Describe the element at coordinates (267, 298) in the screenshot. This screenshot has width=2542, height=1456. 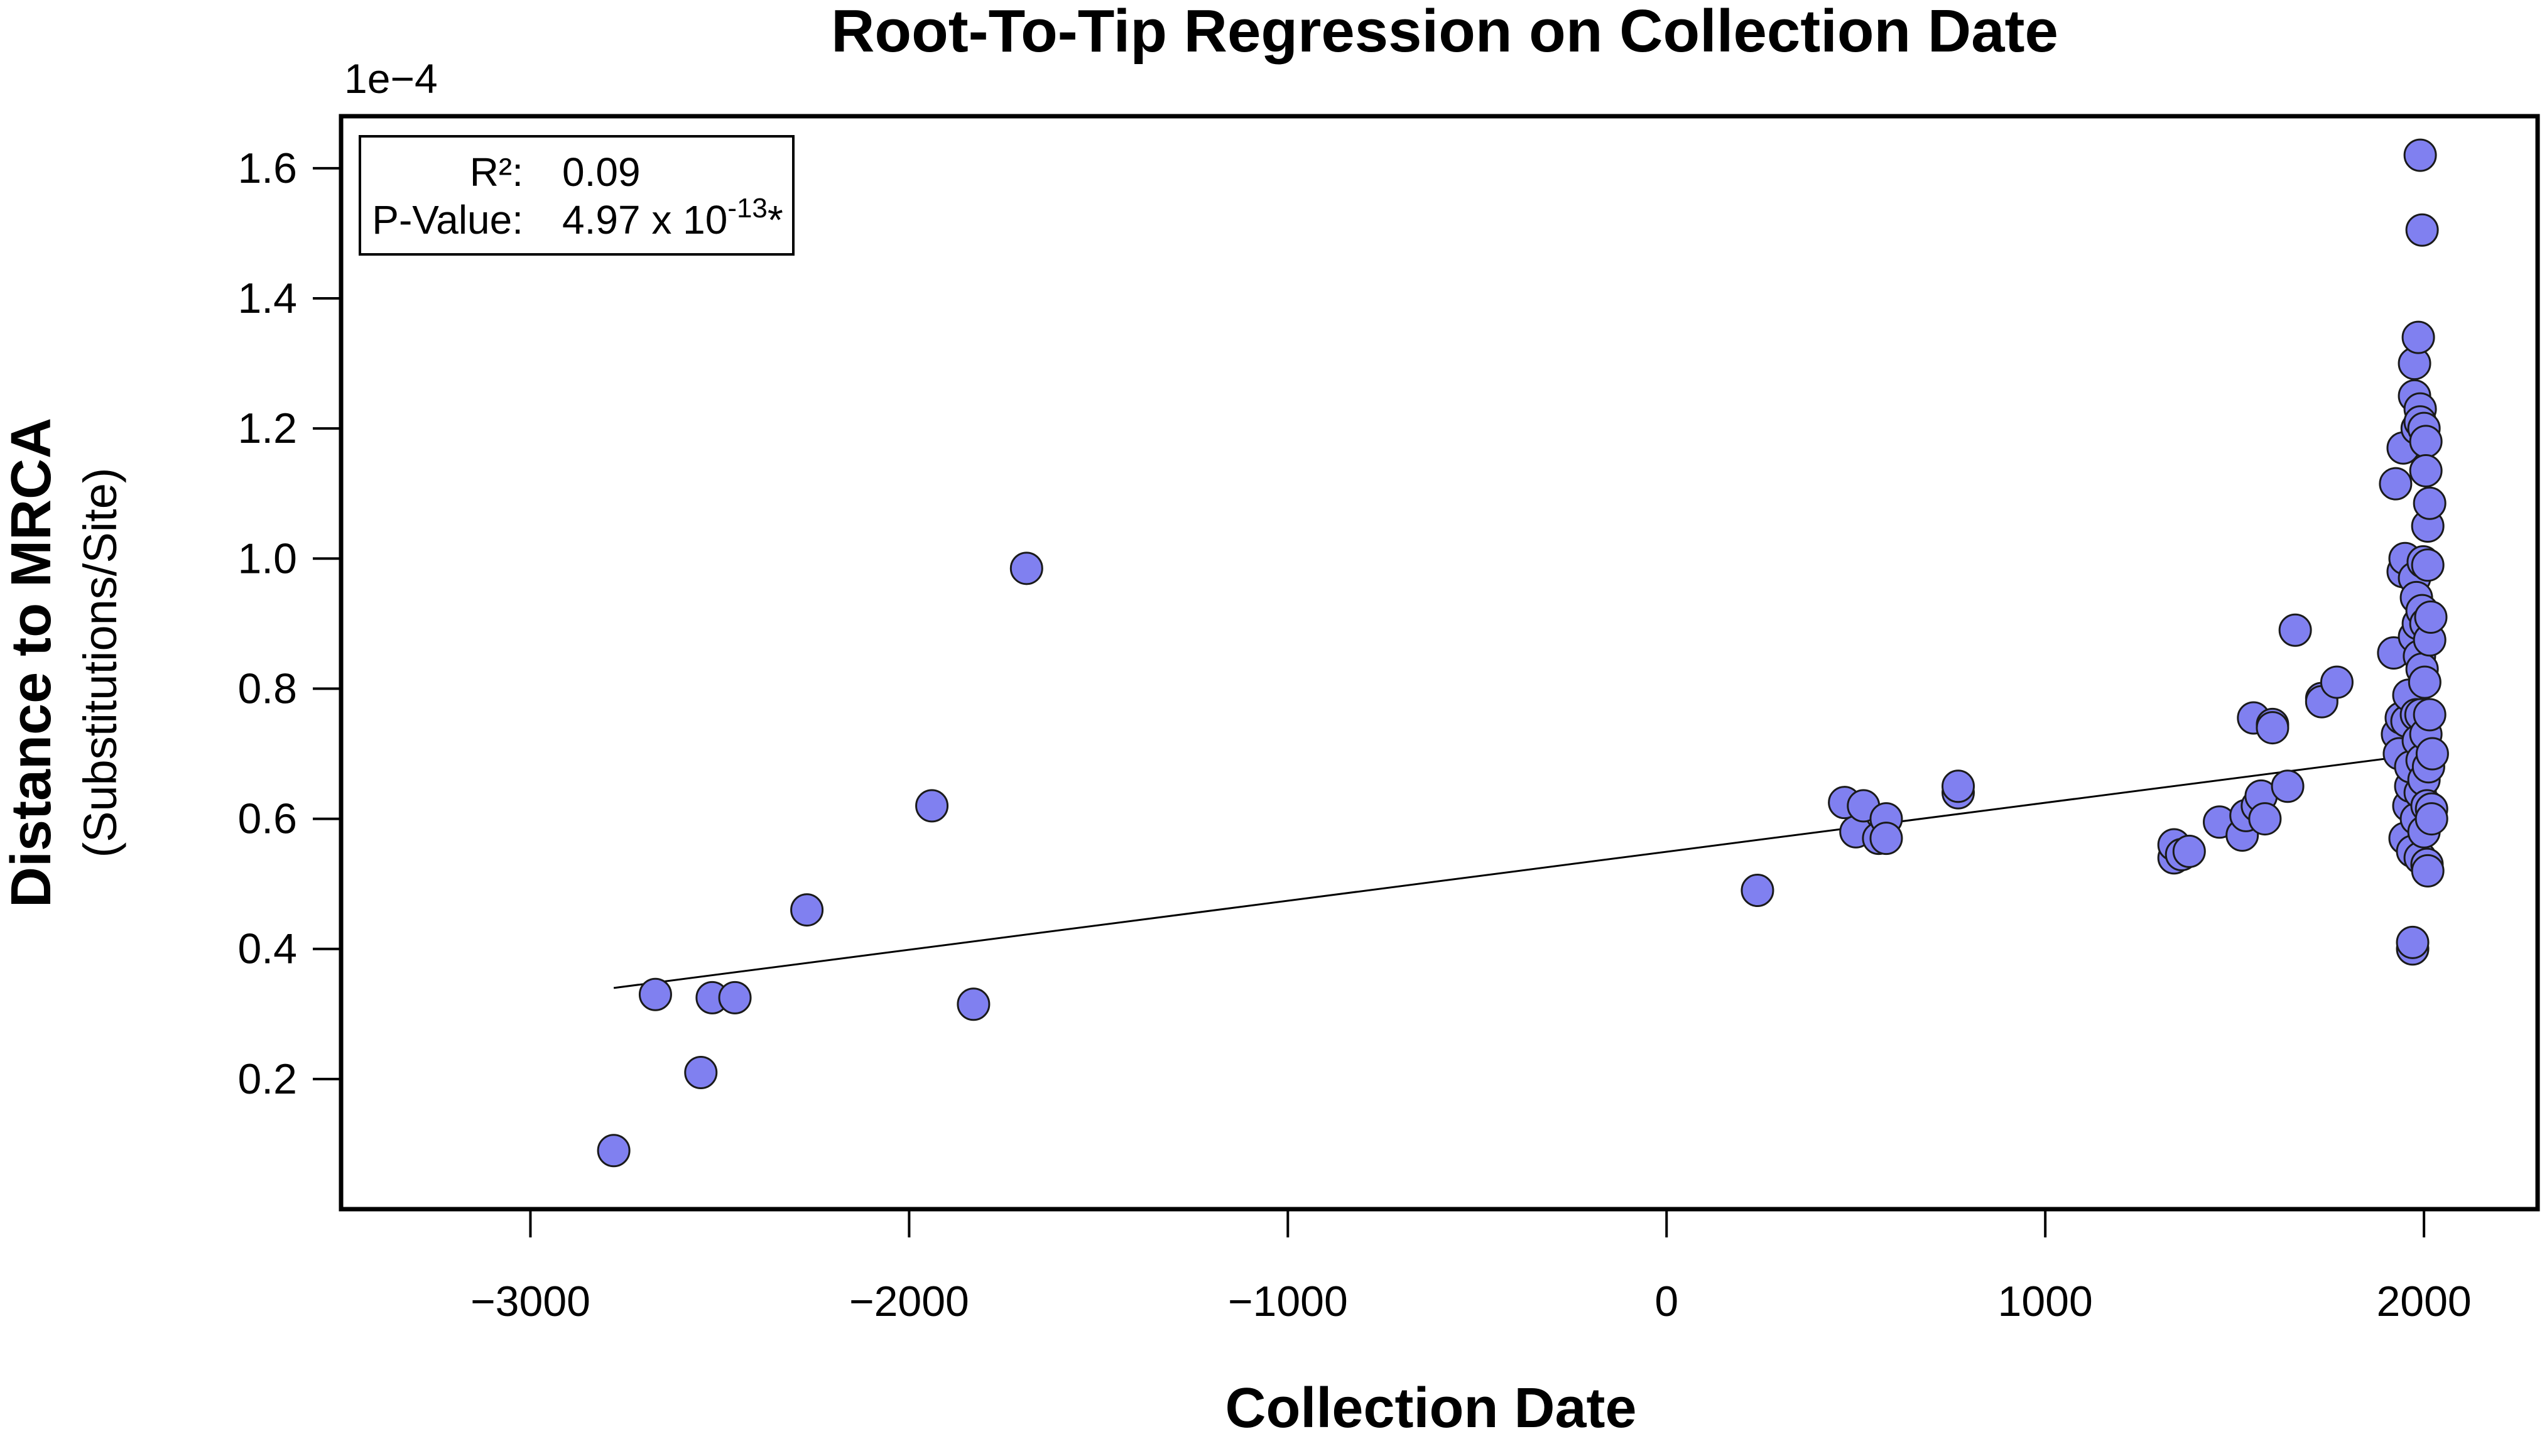
I see `y-tick-label: 1.4` at that location.